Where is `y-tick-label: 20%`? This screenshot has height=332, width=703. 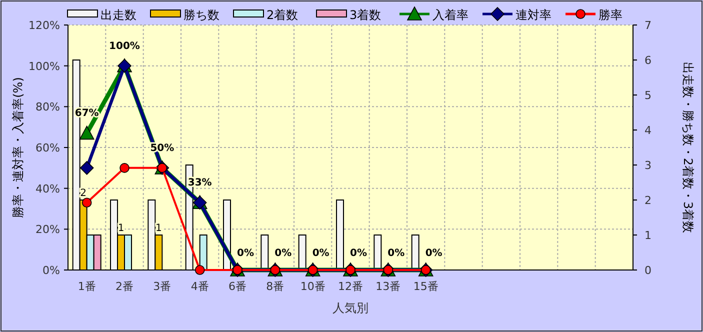
y-tick-label: 20% is located at coordinates (48, 229).